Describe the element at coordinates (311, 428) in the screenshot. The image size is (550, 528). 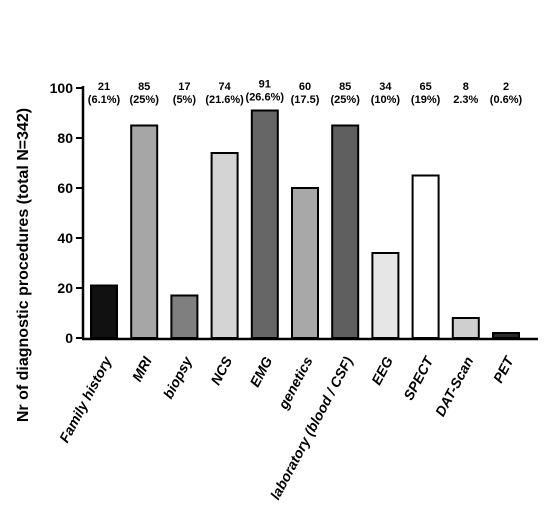
I see `x-tick-label: laboratory (blood / CSF)` at that location.